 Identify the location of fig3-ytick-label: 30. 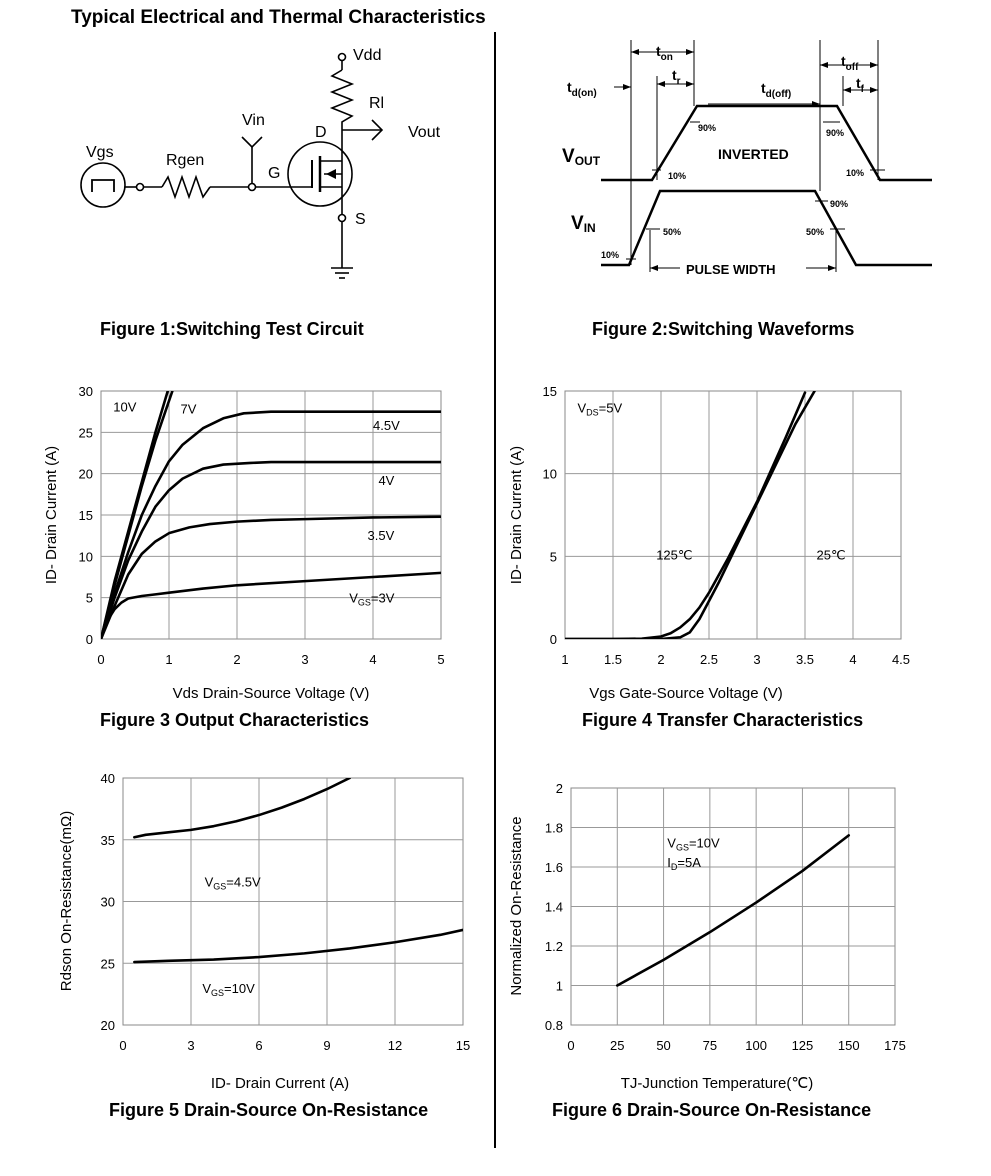
(86, 391).